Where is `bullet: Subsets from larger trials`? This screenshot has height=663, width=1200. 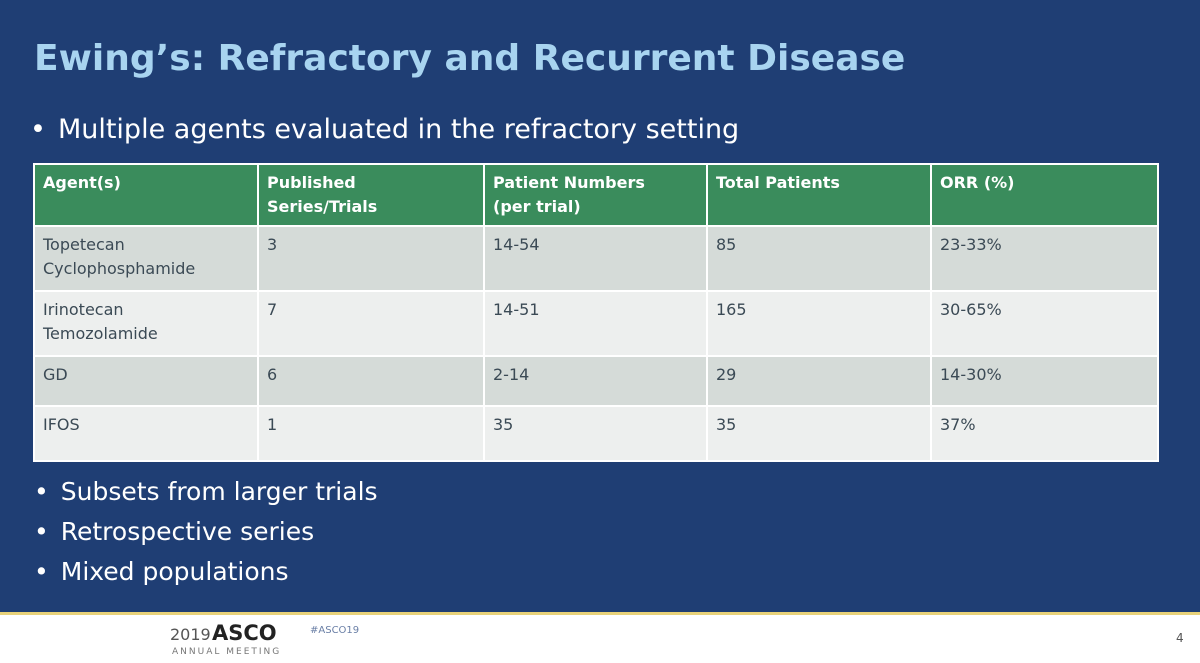 bullet: Subsets from larger trials is located at coordinates (206, 492).